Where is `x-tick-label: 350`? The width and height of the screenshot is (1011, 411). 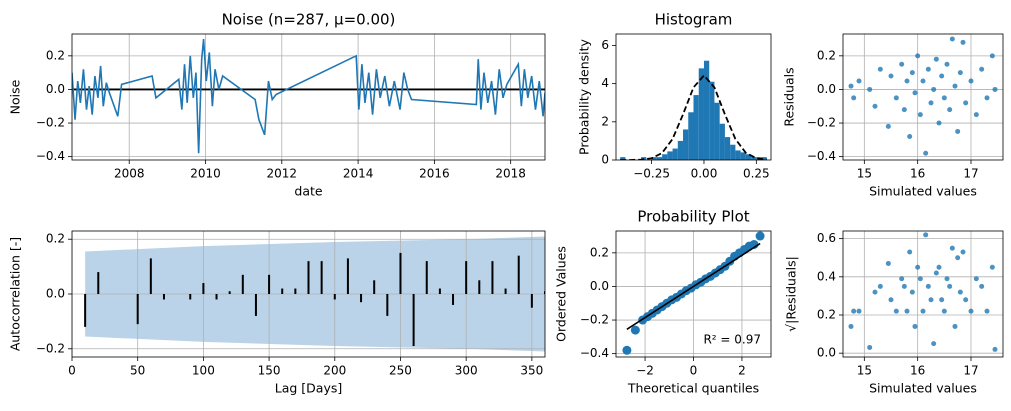
x-tick-label: 350 is located at coordinates (531, 371).